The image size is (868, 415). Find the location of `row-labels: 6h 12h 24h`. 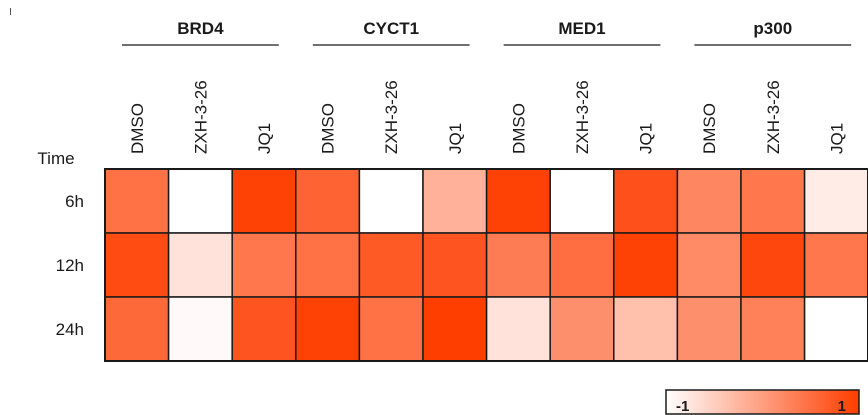

row-labels: 6h 12h 24h is located at coordinates (70, 265).